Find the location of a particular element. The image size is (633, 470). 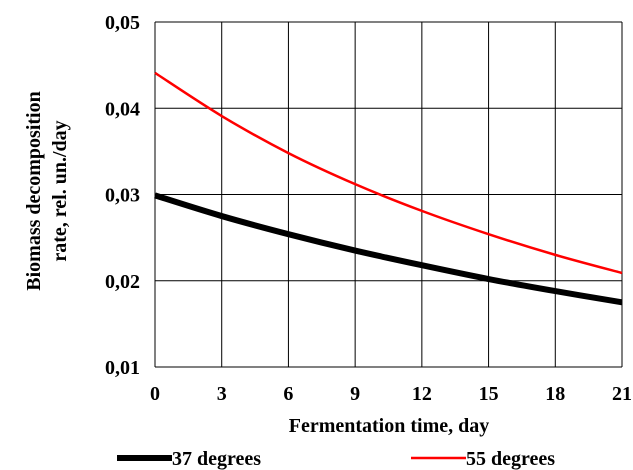

y-tick-label: 0,05 is located at coordinates (122, 23).